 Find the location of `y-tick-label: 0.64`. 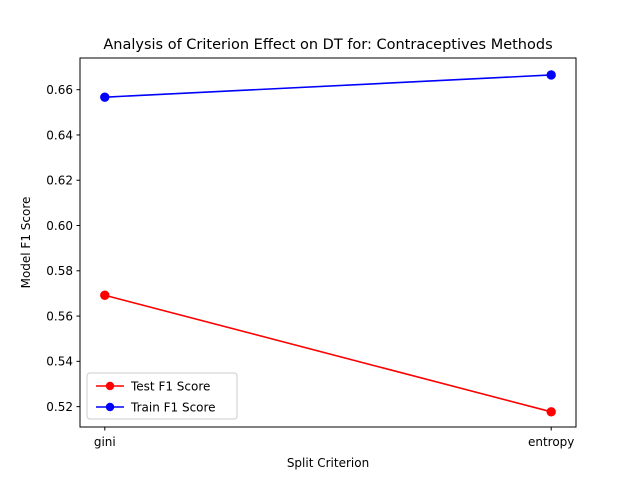

y-tick-label: 0.64 is located at coordinates (59, 135).